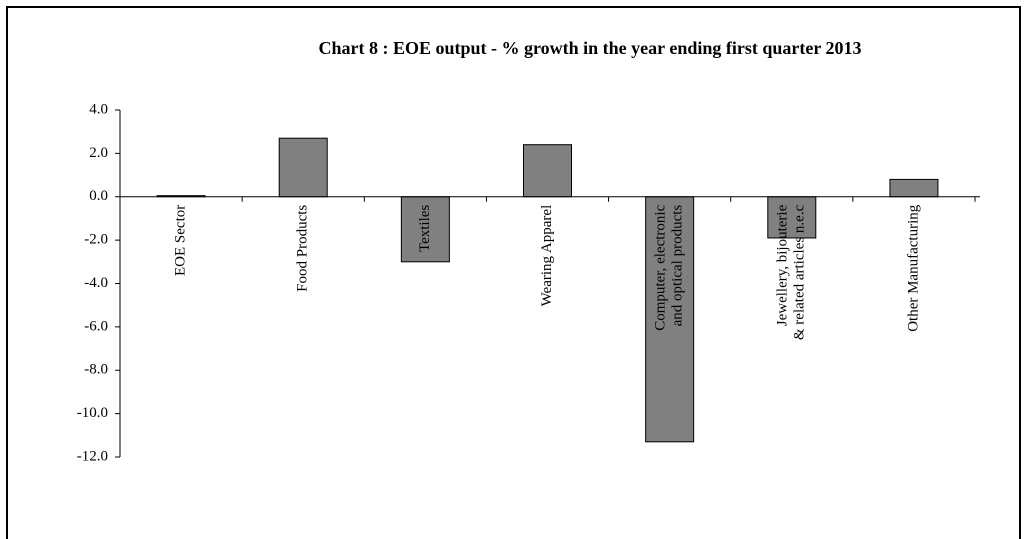  I want to click on y-tick-label: -10.0, so click(92, 413).